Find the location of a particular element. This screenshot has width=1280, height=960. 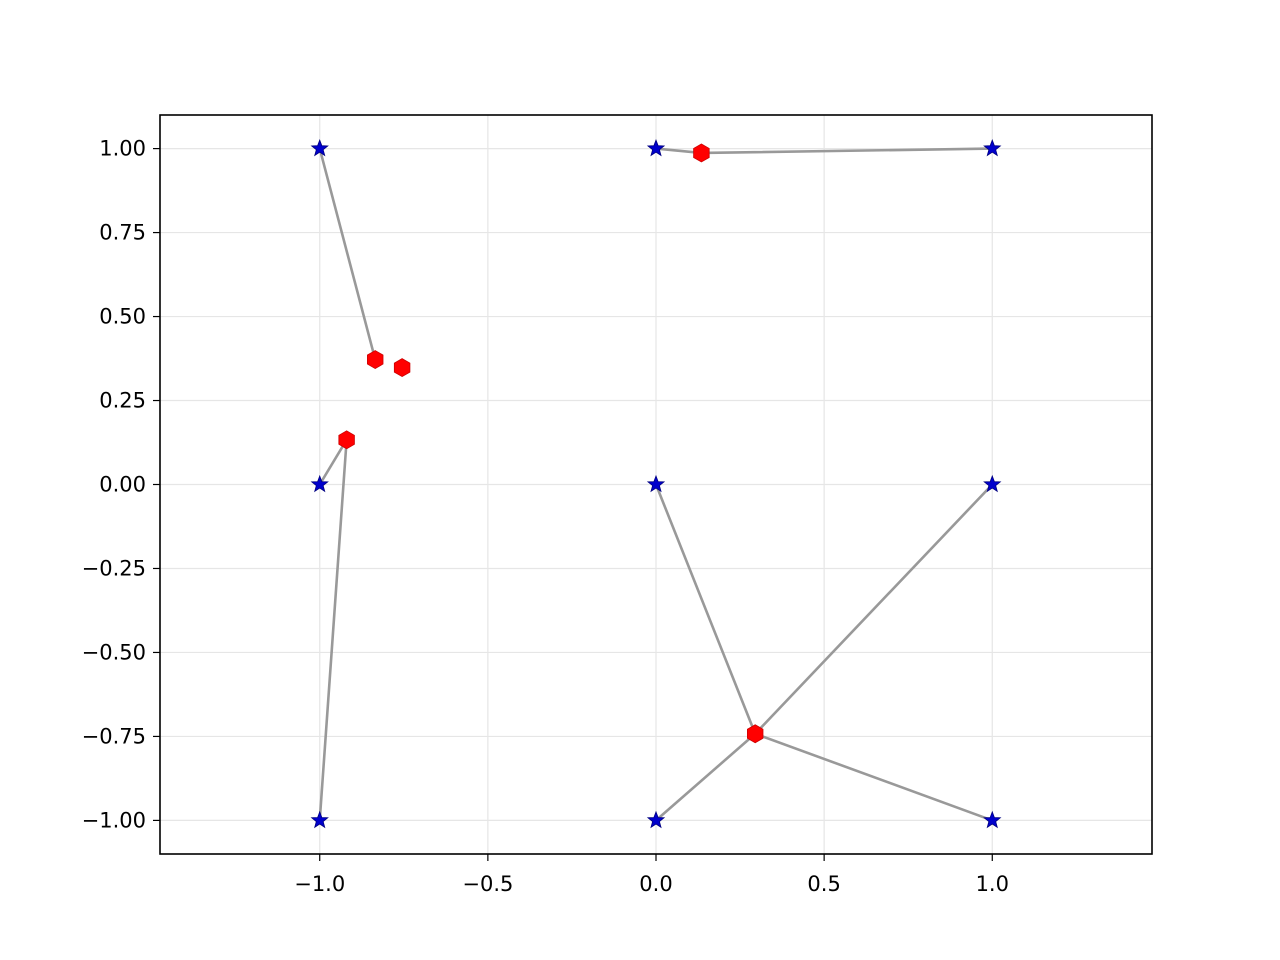

y-tick-label: 0.25 is located at coordinates (122, 401).